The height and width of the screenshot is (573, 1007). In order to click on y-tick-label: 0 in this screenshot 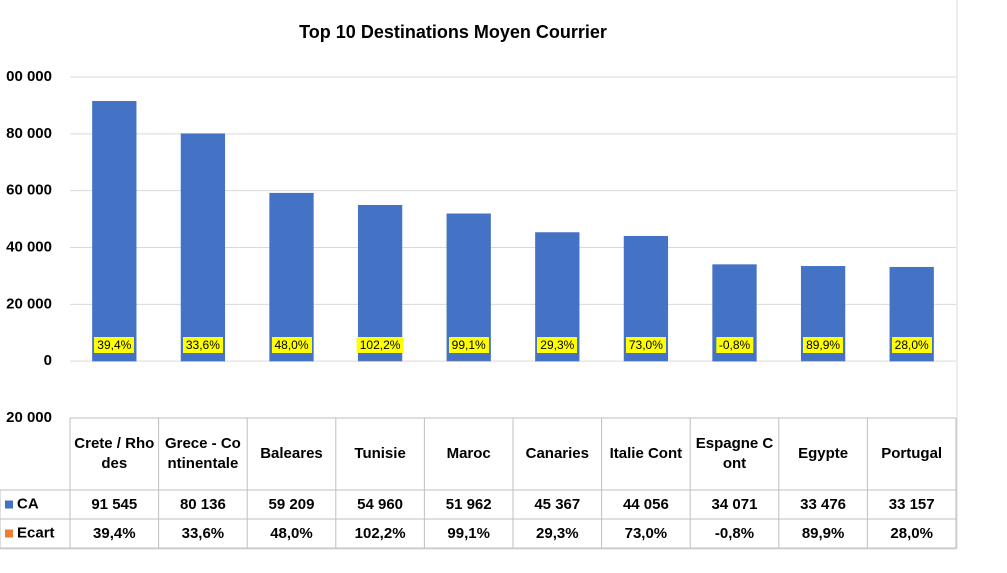, I will do `click(48, 360)`.